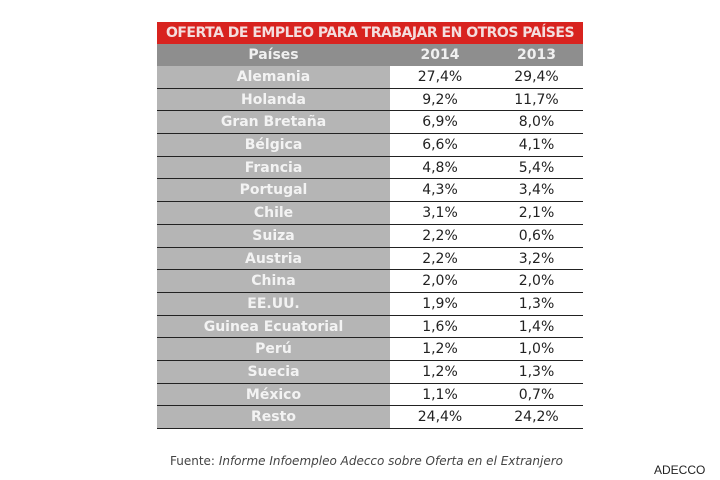 The width and height of the screenshot is (720, 480). Describe the element at coordinates (273, 303) in the screenshot. I see `country-cell: EE.UU.` at that location.